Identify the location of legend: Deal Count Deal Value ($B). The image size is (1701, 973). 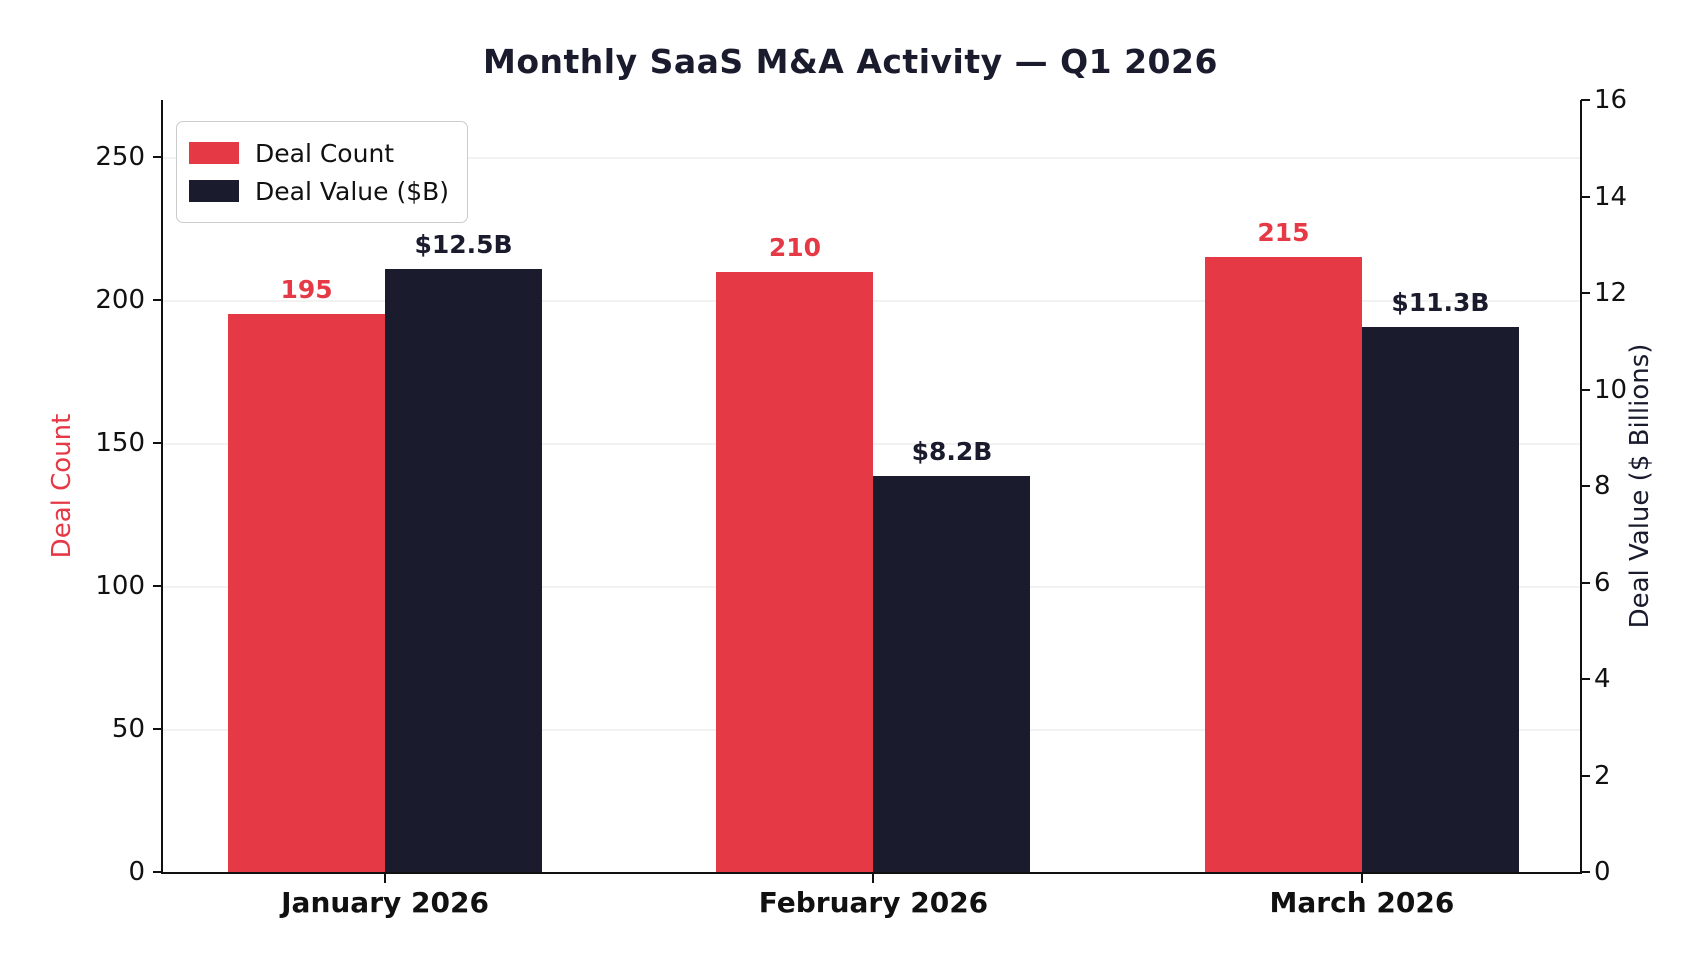
(322, 172).